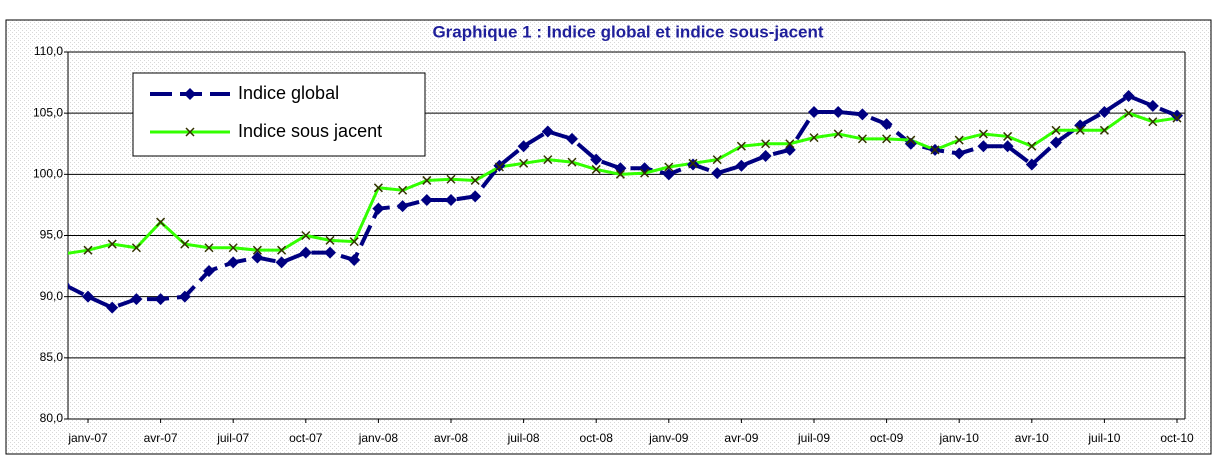 Image resolution: width=1217 pixels, height=455 pixels. Describe the element at coordinates (378, 438) in the screenshot. I see `x-tick-label: janv-08` at that location.